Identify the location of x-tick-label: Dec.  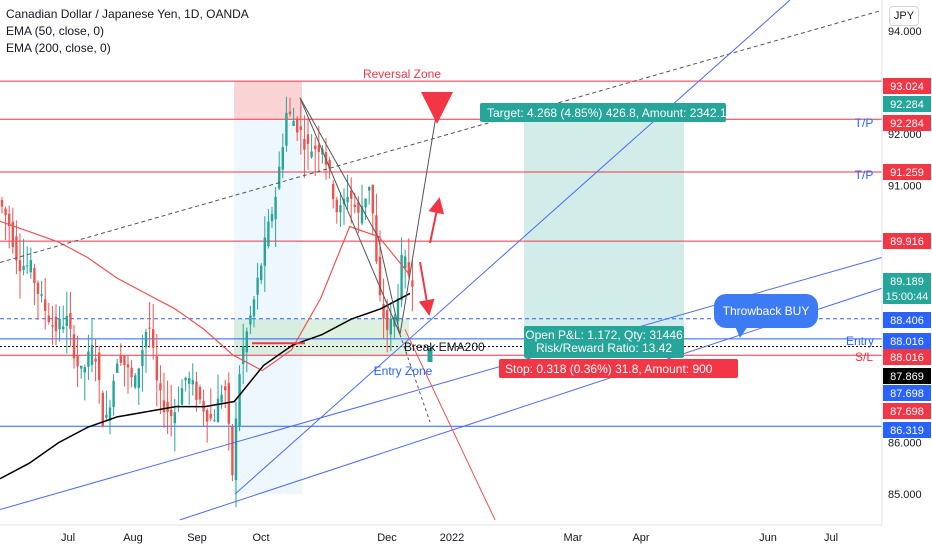
(387, 538).